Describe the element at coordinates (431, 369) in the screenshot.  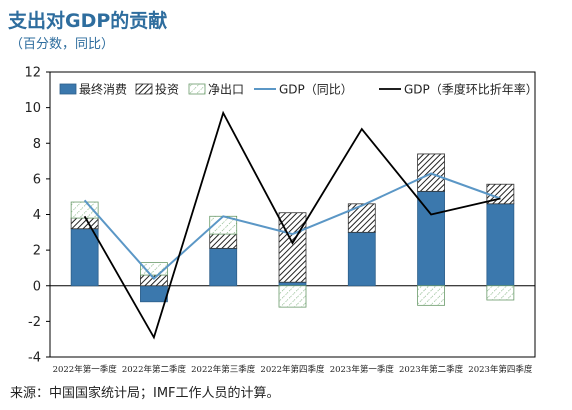
I see `x-tick-label: 2023年第二季度` at that location.